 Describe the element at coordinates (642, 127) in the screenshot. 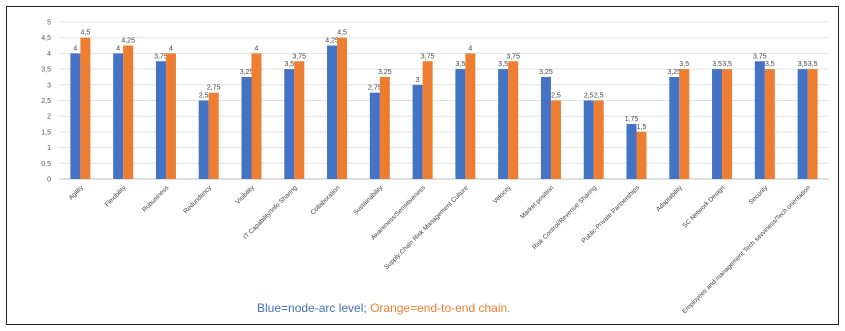

I see `data-label: 1,5` at that location.